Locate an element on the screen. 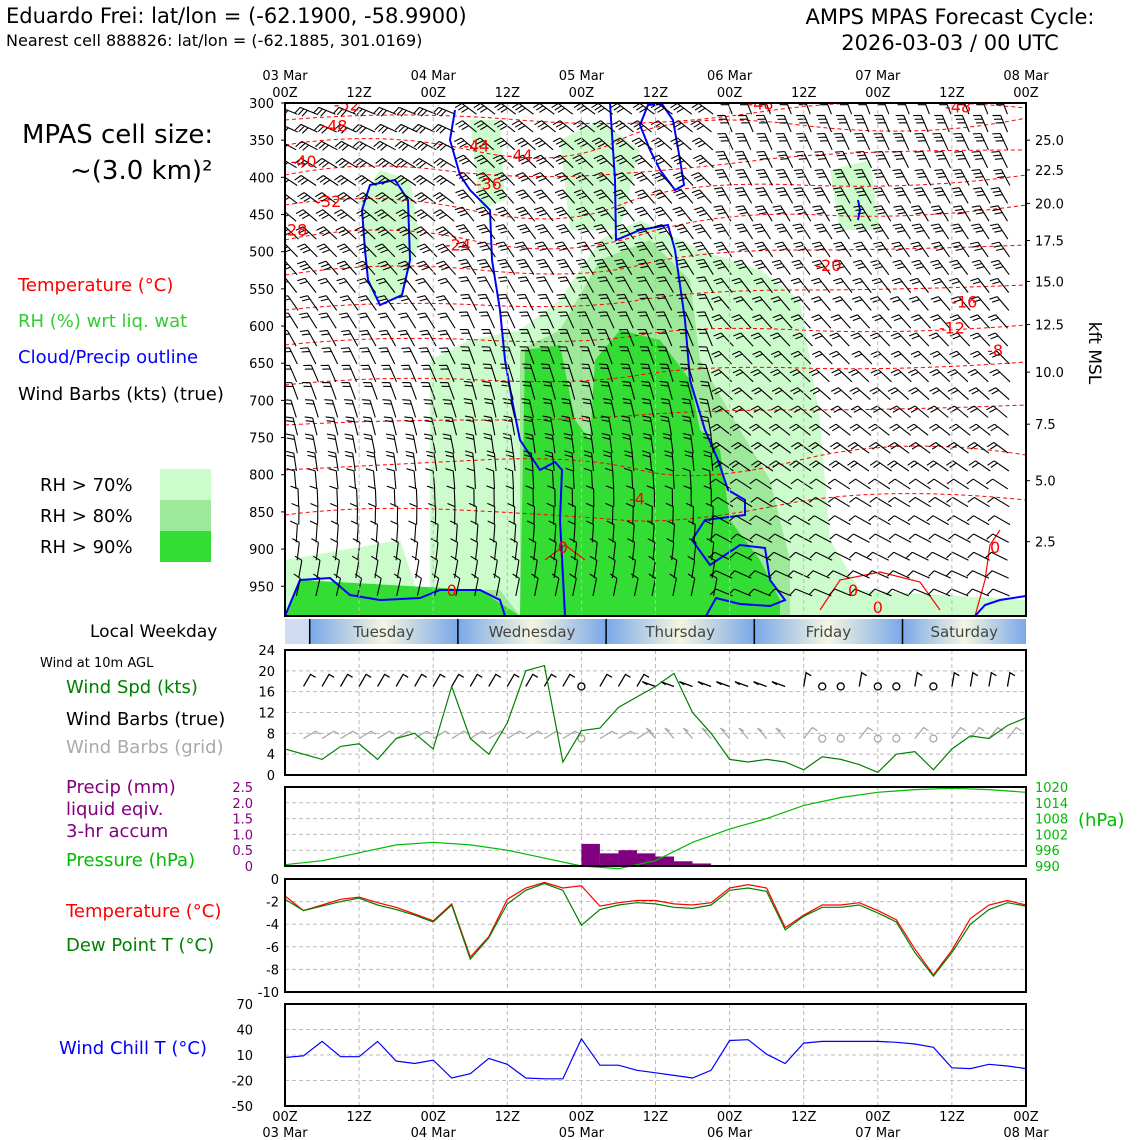 The image size is (1140, 1140). precip-frame is located at coordinates (655, 826).